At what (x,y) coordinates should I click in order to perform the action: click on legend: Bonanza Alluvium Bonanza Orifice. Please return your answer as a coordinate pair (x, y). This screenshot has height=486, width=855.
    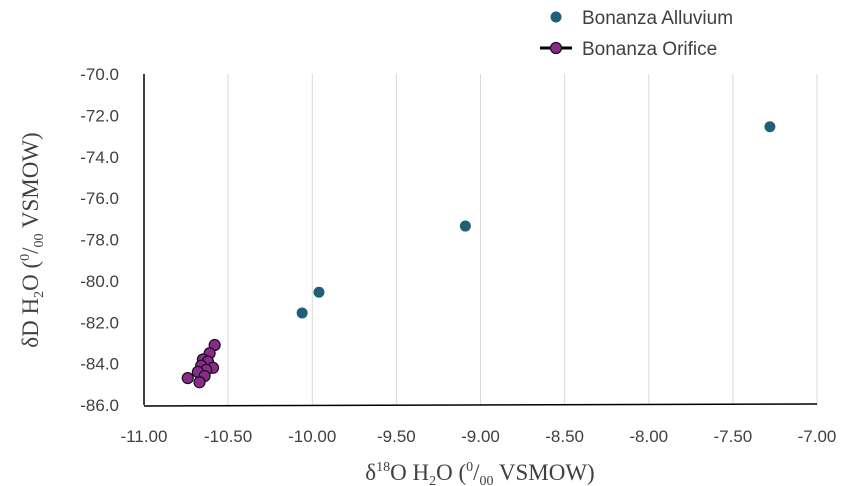
    Looking at the image, I should click on (636, 34).